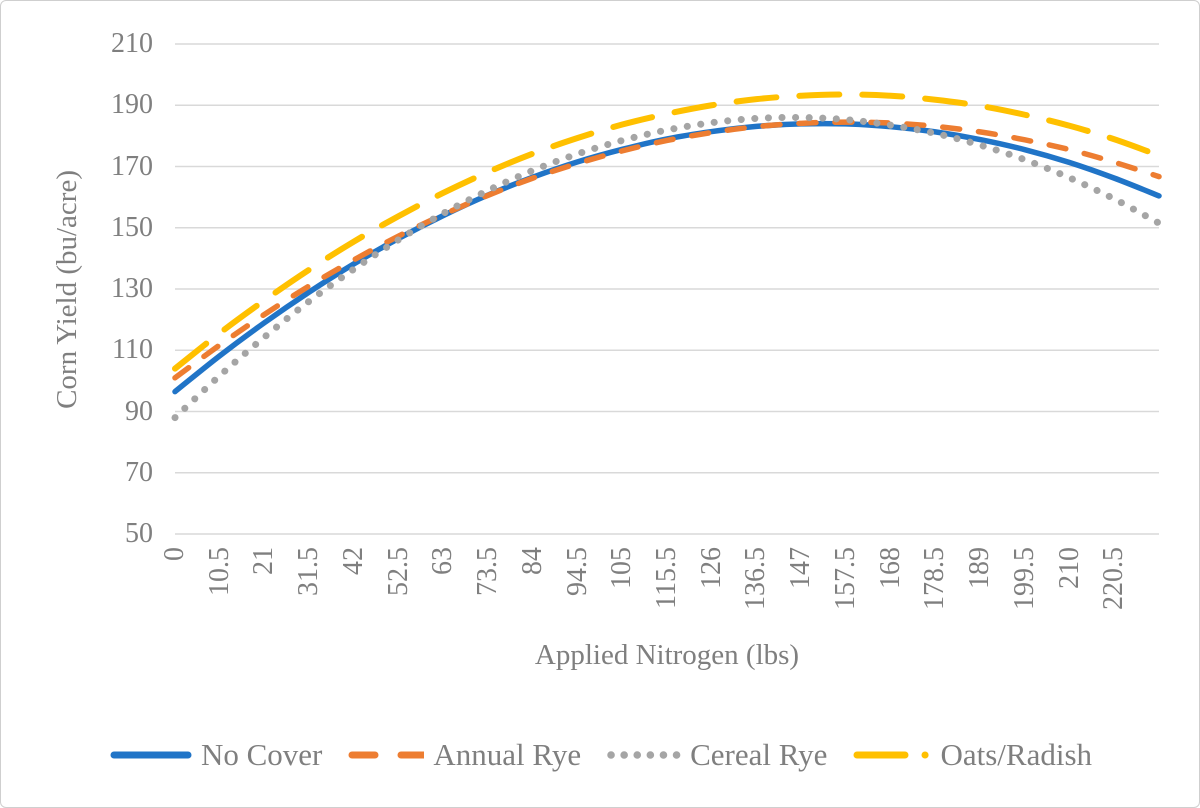 The height and width of the screenshot is (808, 1200). I want to click on x-tick-label: 157.5, so click(845, 578).